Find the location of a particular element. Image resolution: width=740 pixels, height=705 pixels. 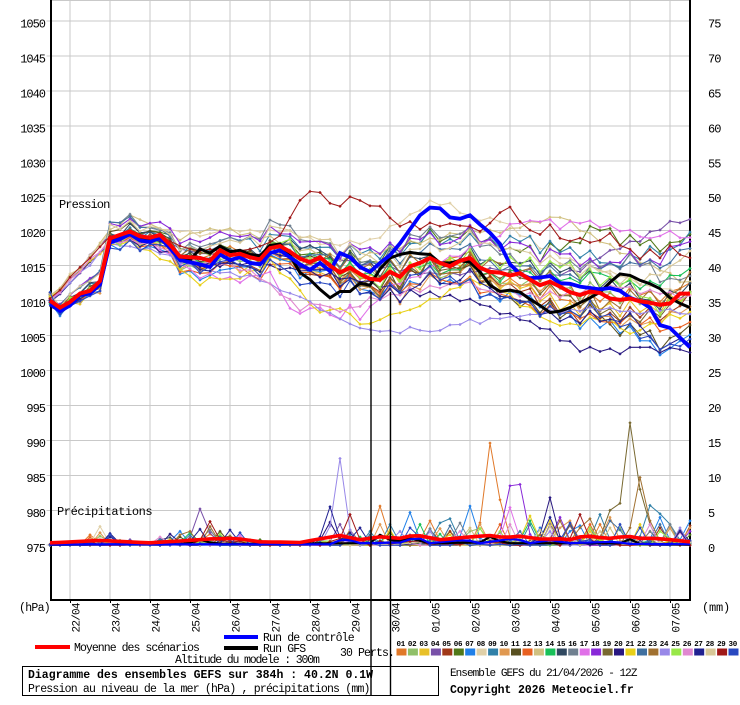

svg-text: (mm) is located at coordinates (716, 608).